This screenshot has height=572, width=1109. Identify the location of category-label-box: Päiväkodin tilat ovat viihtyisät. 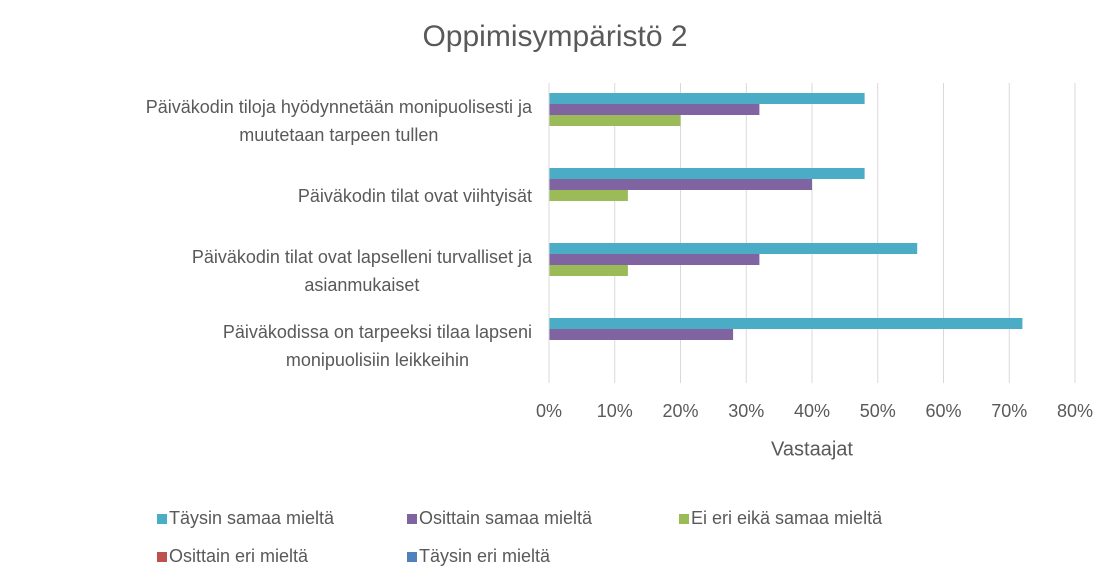
(266, 196).